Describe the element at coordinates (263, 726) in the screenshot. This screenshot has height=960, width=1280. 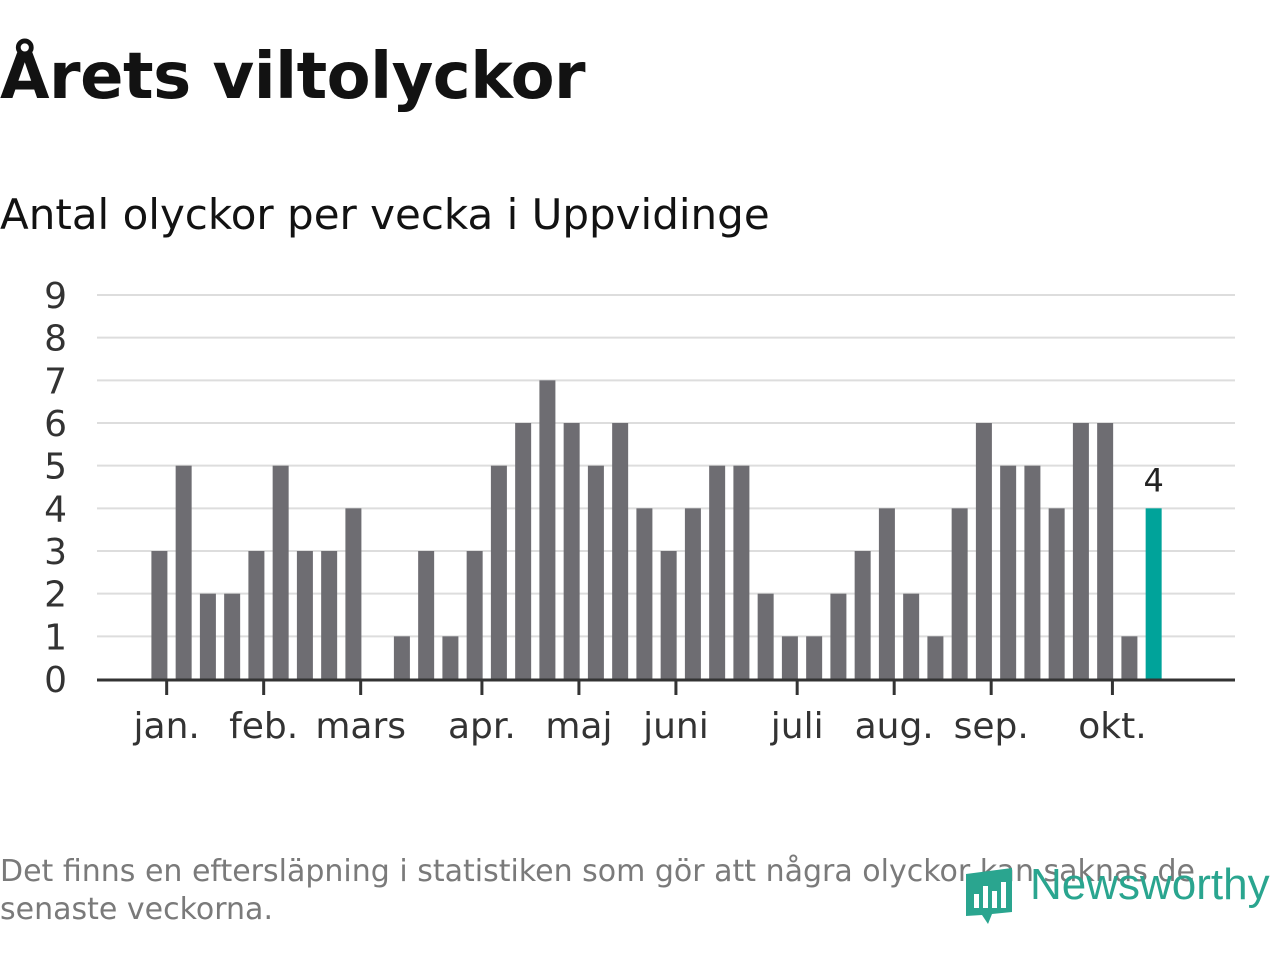
I see `x-tick-label: feb.` at that location.